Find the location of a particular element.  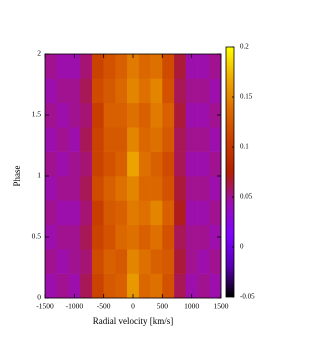

x-tick-label: 500 is located at coordinates (163, 306).